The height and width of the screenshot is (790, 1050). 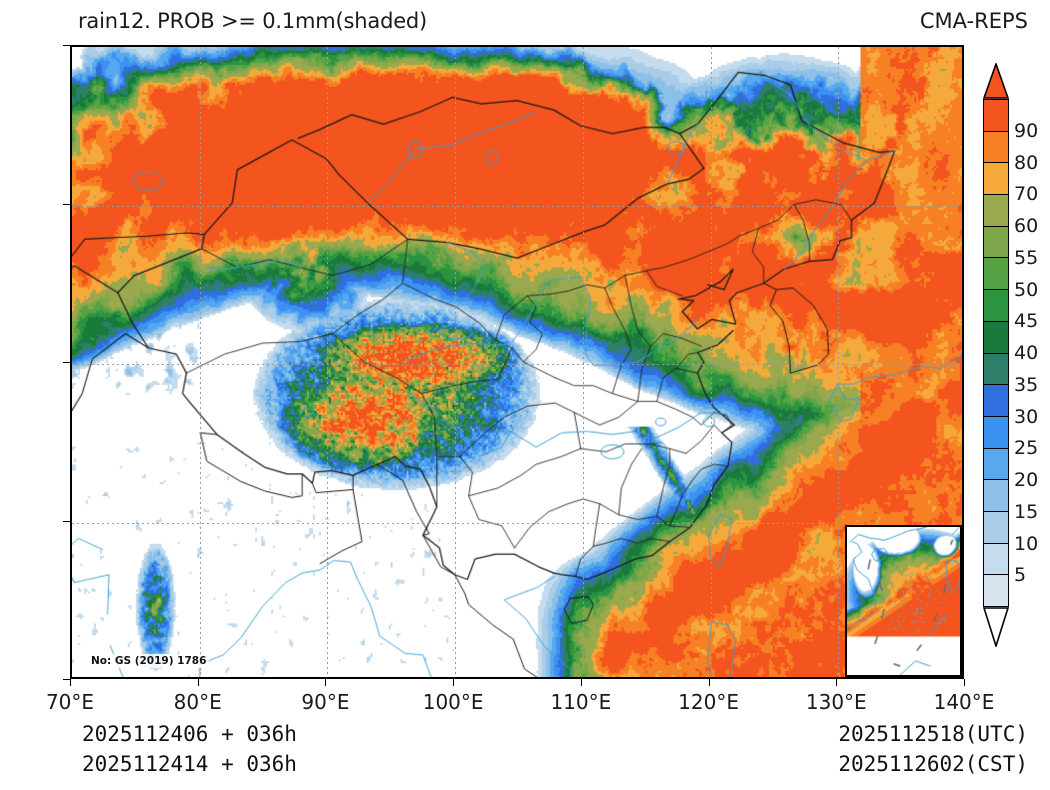 What do you see at coordinates (453, 702) in the screenshot?
I see `x-axis-label: 100°E` at bounding box center [453, 702].